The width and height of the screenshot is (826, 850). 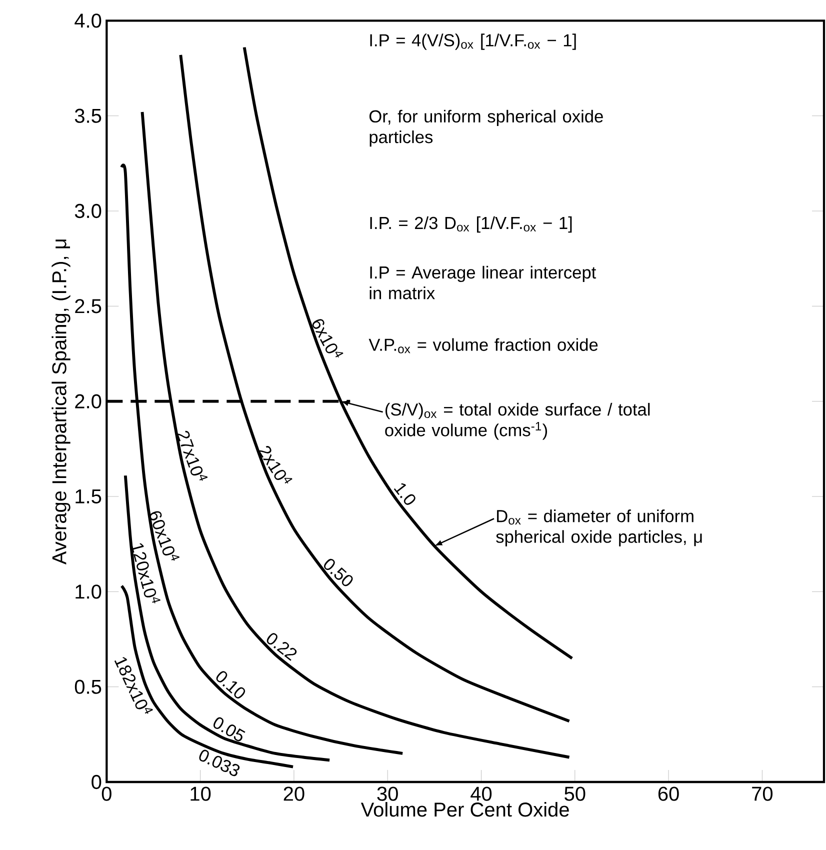 I want to click on y-tick-label: 4.0, so click(x=88, y=21).